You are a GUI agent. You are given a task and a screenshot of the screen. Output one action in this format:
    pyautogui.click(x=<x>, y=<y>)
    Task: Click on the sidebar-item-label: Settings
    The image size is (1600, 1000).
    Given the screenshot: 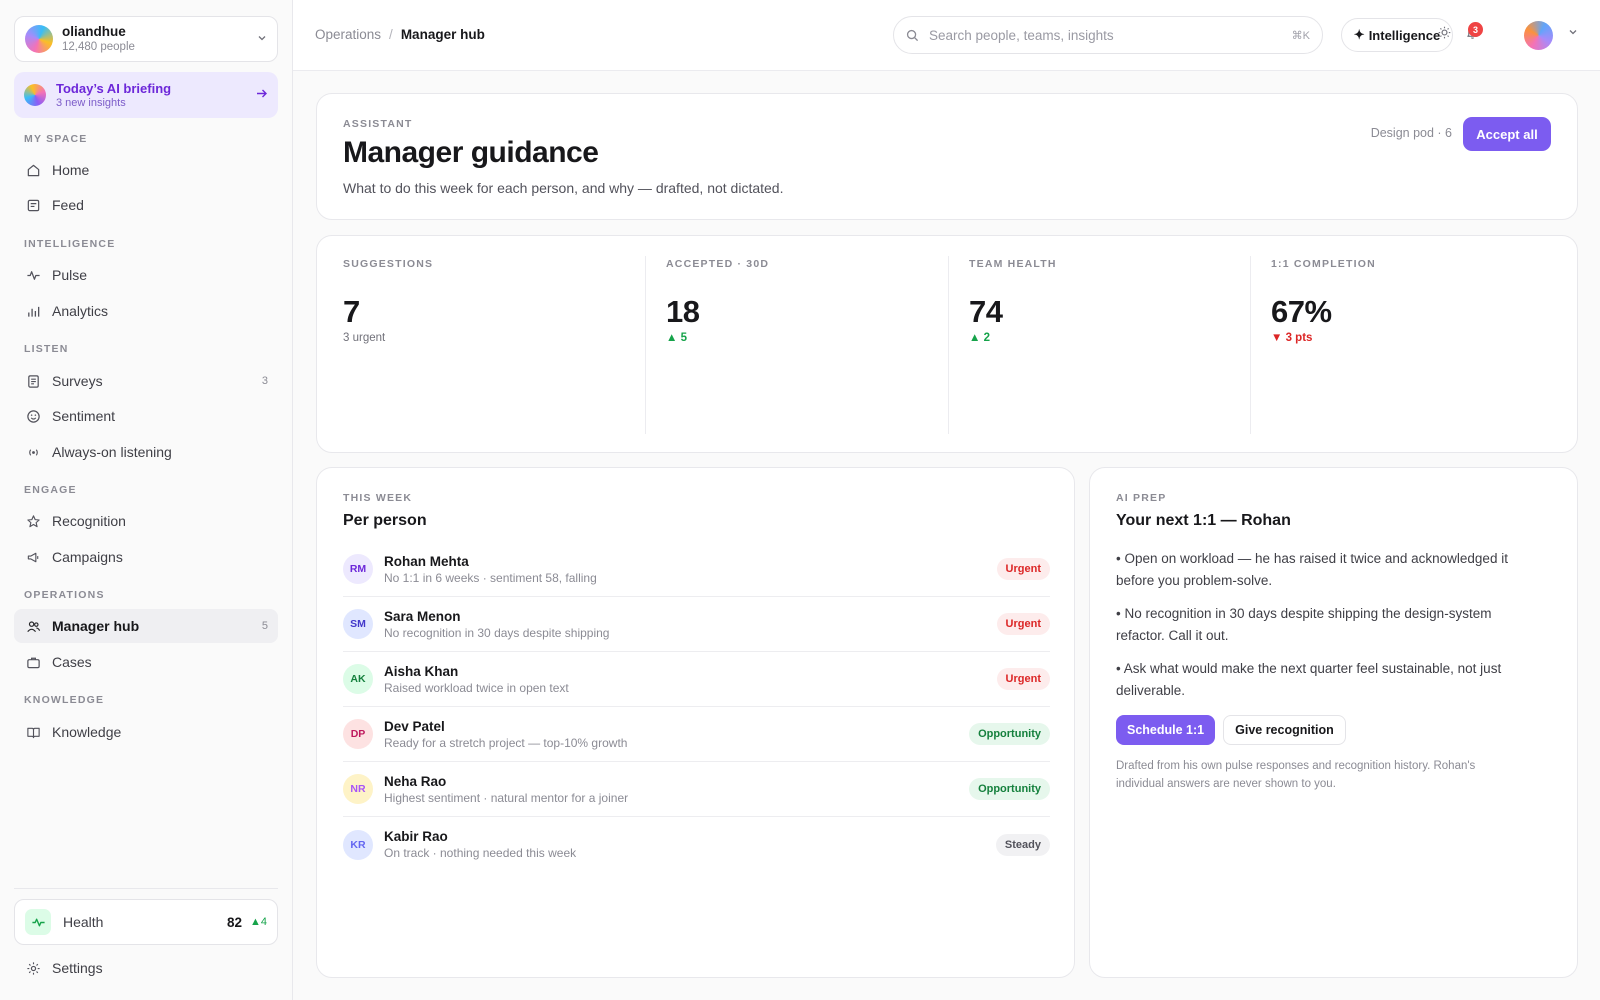 What is the action you would take?
    pyautogui.click(x=77, y=968)
    